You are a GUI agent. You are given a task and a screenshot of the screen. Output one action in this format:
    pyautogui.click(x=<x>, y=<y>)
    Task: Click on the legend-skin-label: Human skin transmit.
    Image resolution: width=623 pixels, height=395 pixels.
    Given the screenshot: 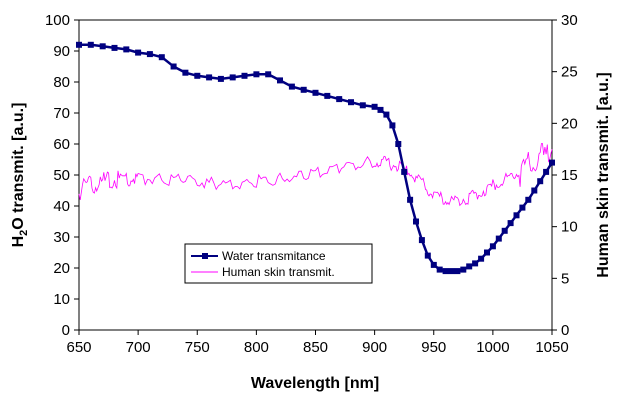 What is the action you would take?
    pyautogui.click(x=278, y=272)
    